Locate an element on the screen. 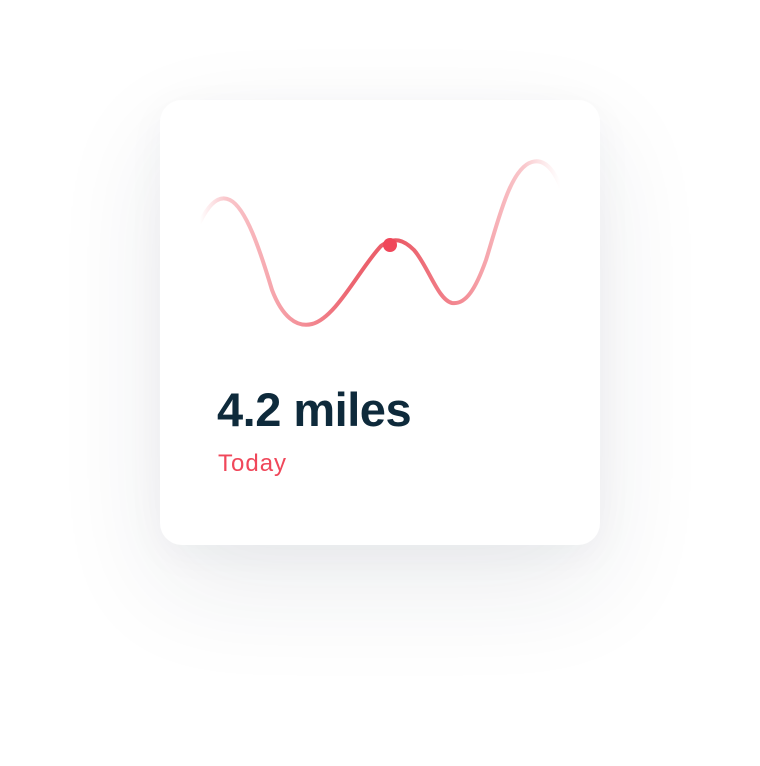 The width and height of the screenshot is (760, 766). wave-line is located at coordinates (382, 243).